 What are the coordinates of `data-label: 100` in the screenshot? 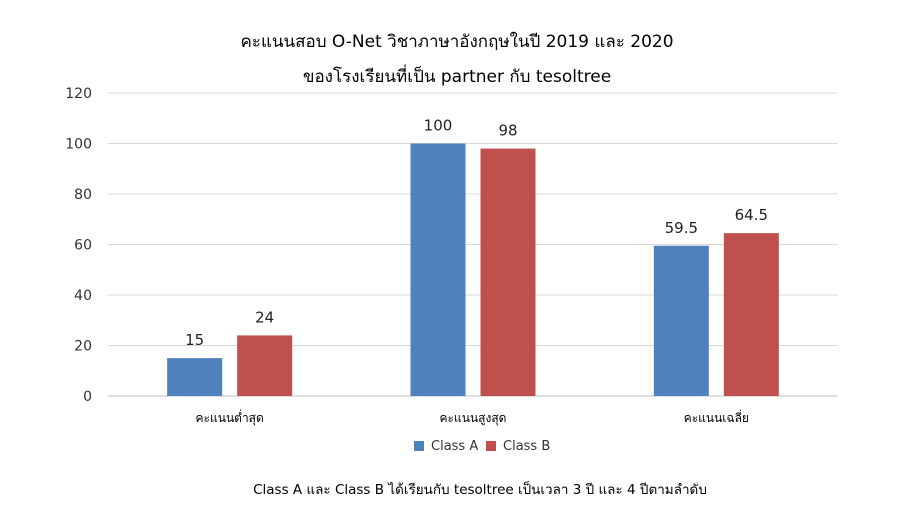 It's located at (438, 126).